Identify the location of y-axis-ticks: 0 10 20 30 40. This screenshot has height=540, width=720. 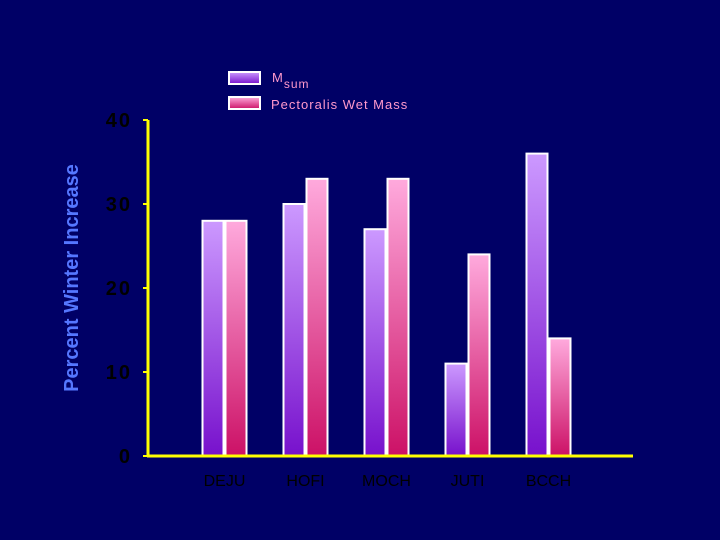
(127, 289).